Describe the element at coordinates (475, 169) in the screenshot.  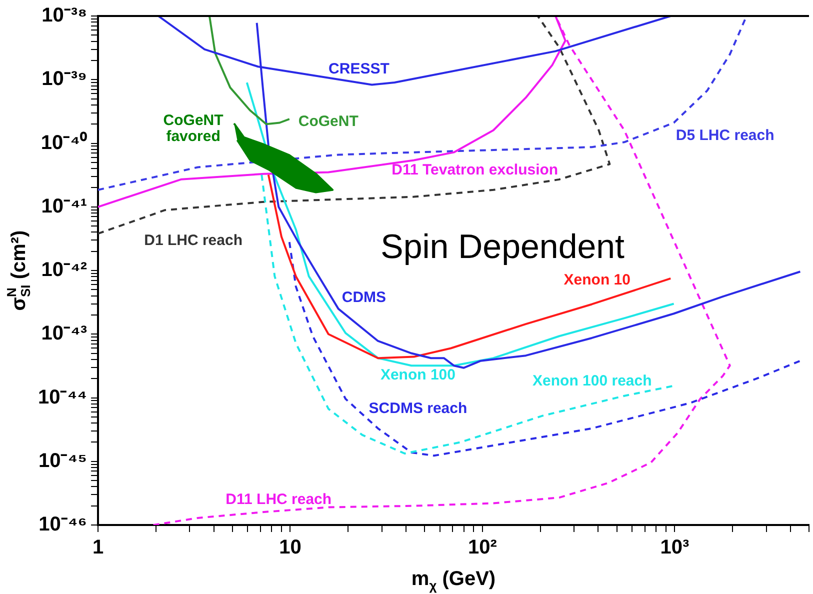
I see `series-label: D11 Tevatron exclusion` at that location.